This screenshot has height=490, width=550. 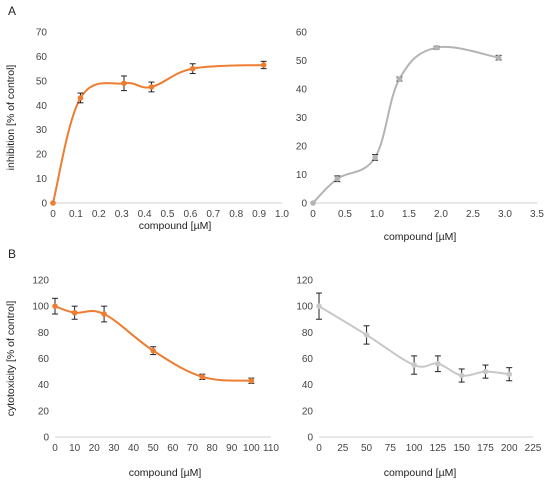 I want to click on x-tick-label: 150, so click(x=461, y=448).